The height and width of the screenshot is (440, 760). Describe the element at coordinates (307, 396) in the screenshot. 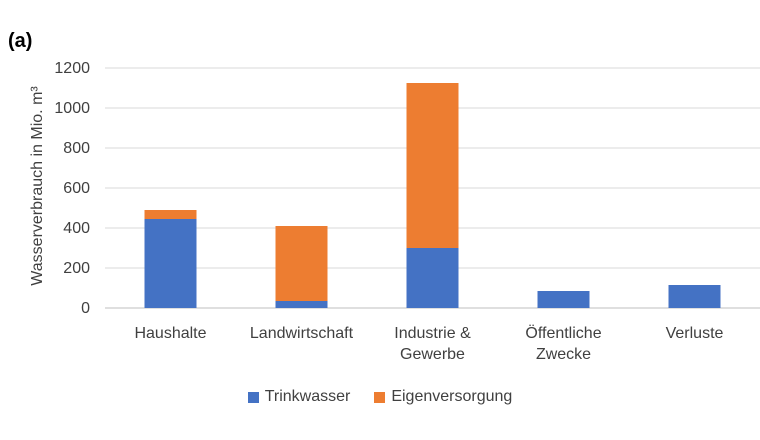

I see `legend-label-trinkwasser: Trinkwasser` at that location.